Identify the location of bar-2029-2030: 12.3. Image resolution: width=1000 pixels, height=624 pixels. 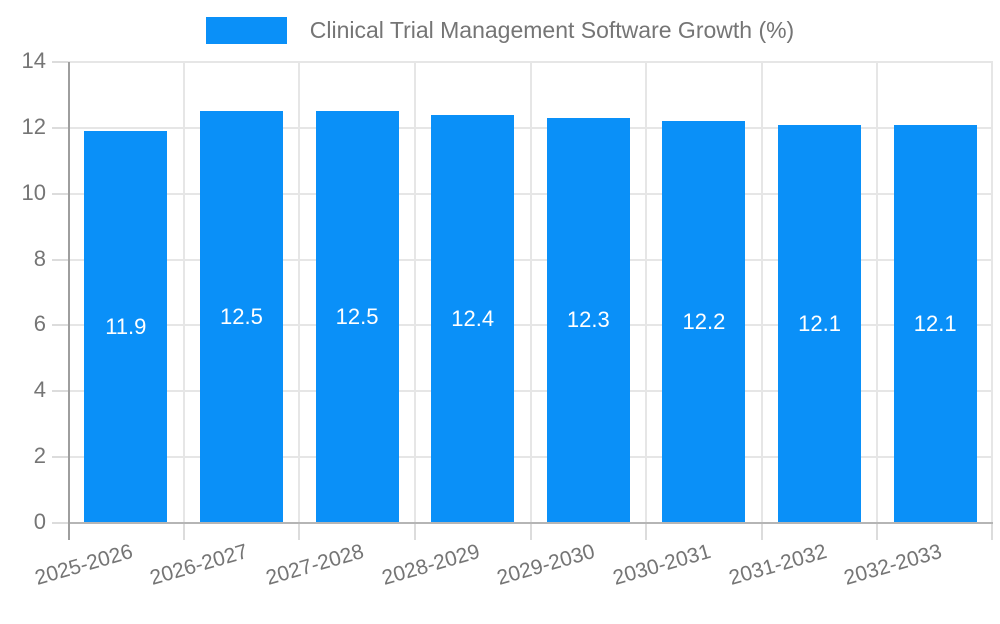
(588, 320).